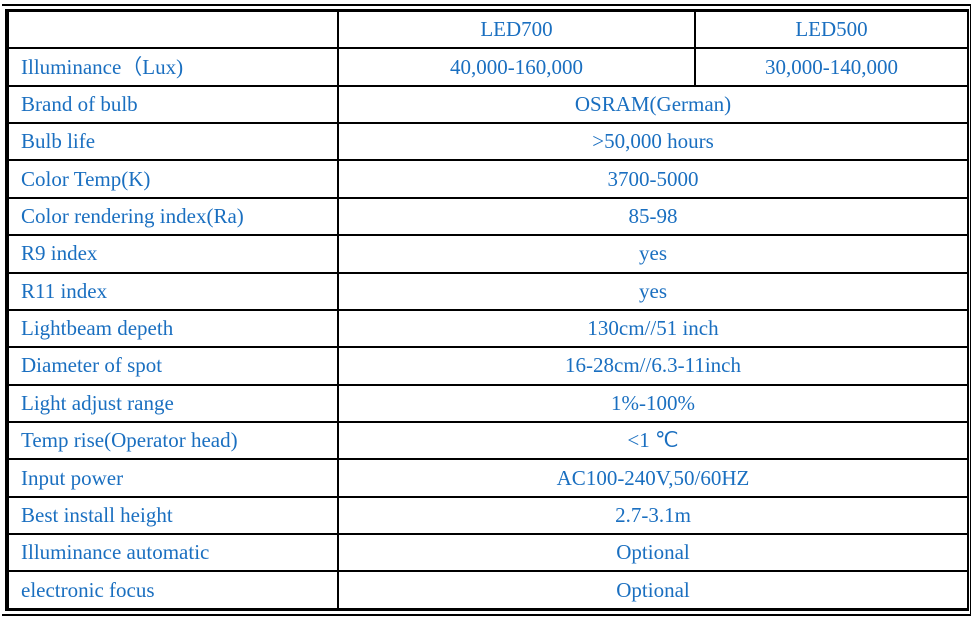  What do you see at coordinates (653, 328) in the screenshot?
I see `row-value: 130cm//51 inch` at bounding box center [653, 328].